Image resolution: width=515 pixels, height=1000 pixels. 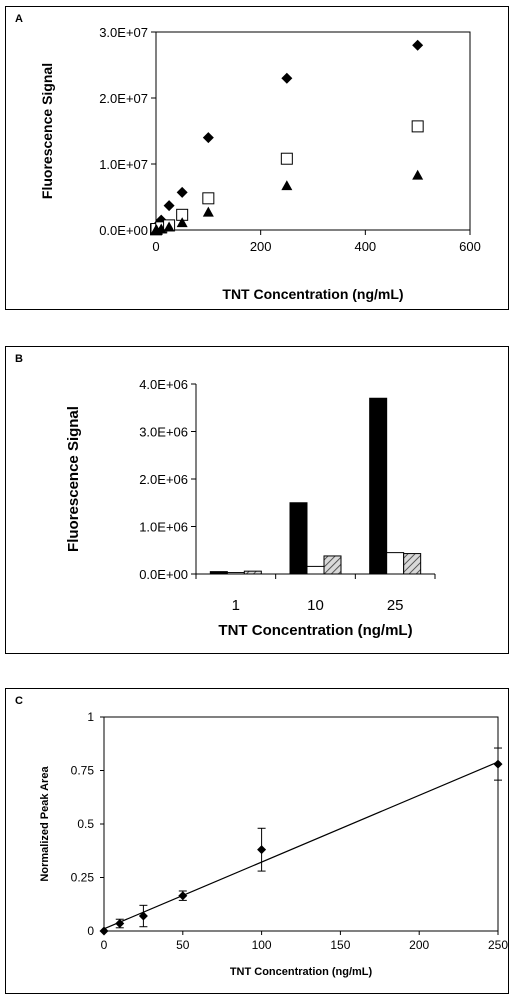 I want to click on x-axis-label-b: TNT Concentration (ng/mL), so click(x=315, y=630).